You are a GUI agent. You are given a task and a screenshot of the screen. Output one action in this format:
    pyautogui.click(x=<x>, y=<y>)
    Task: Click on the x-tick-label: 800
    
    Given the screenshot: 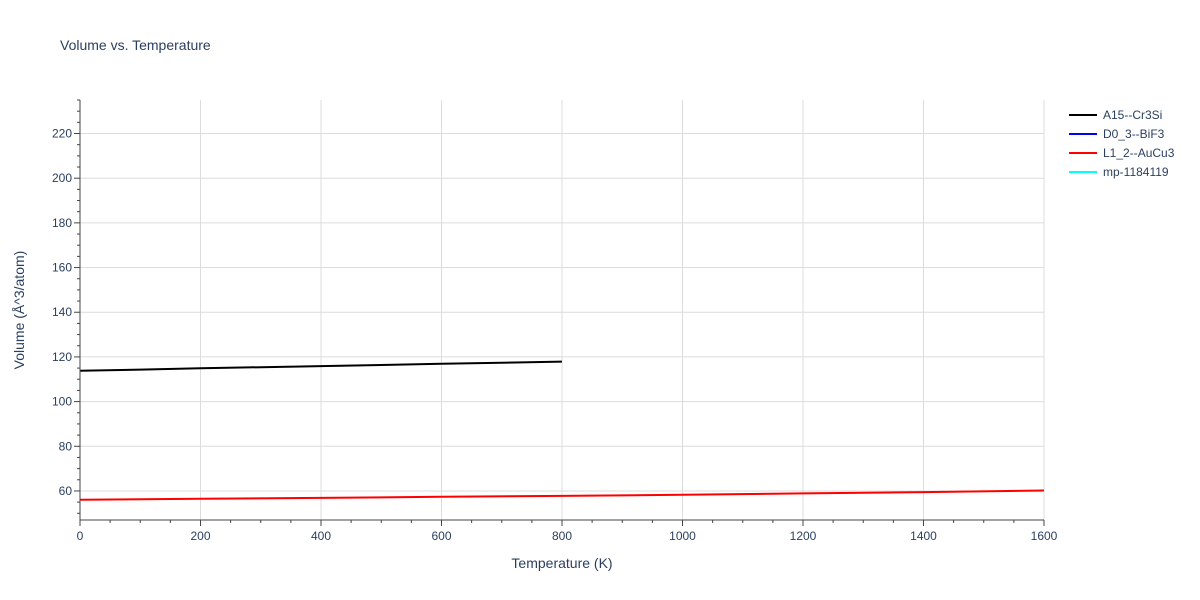 What is the action you would take?
    pyautogui.click(x=562, y=536)
    